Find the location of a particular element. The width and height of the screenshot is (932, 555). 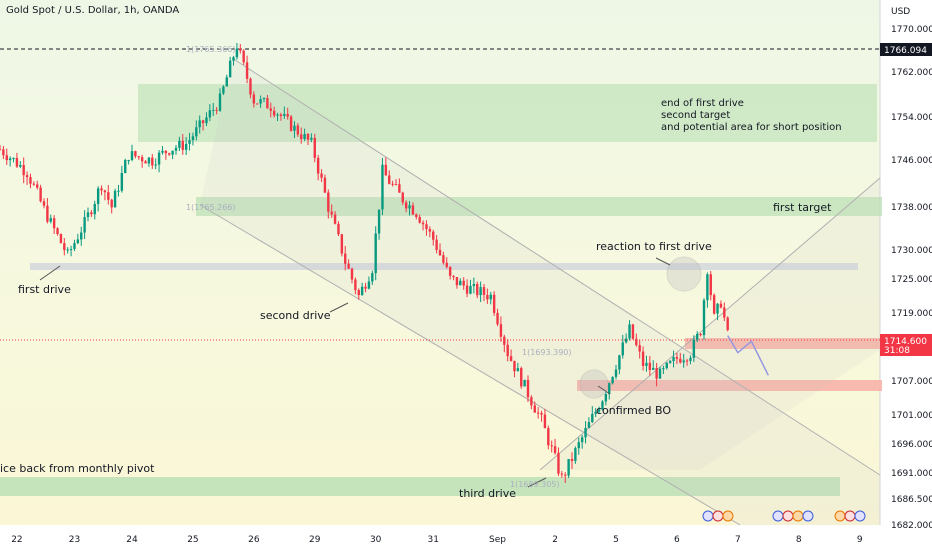

annotation-confirmed-bo: confirmed BO is located at coordinates (633, 410).